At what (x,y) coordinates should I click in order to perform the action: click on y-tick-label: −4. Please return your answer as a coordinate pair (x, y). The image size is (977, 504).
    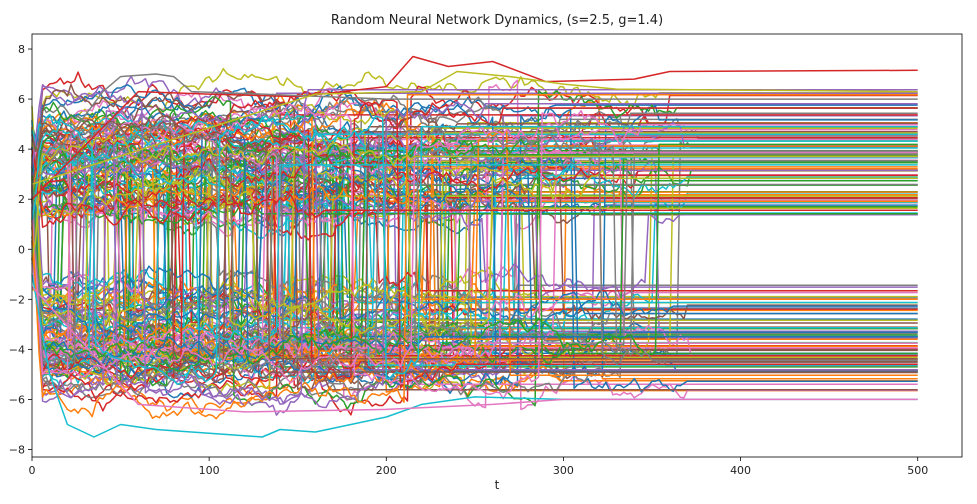
    Looking at the image, I should click on (17, 349).